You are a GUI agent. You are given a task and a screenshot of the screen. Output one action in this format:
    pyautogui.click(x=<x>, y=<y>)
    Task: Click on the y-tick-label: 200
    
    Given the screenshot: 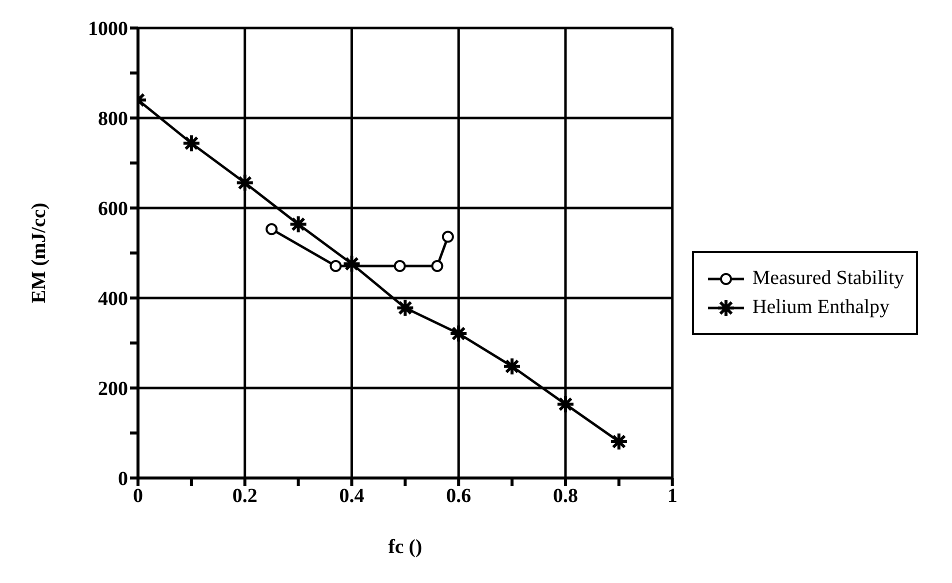 What is the action you would take?
    pyautogui.click(x=113, y=389)
    